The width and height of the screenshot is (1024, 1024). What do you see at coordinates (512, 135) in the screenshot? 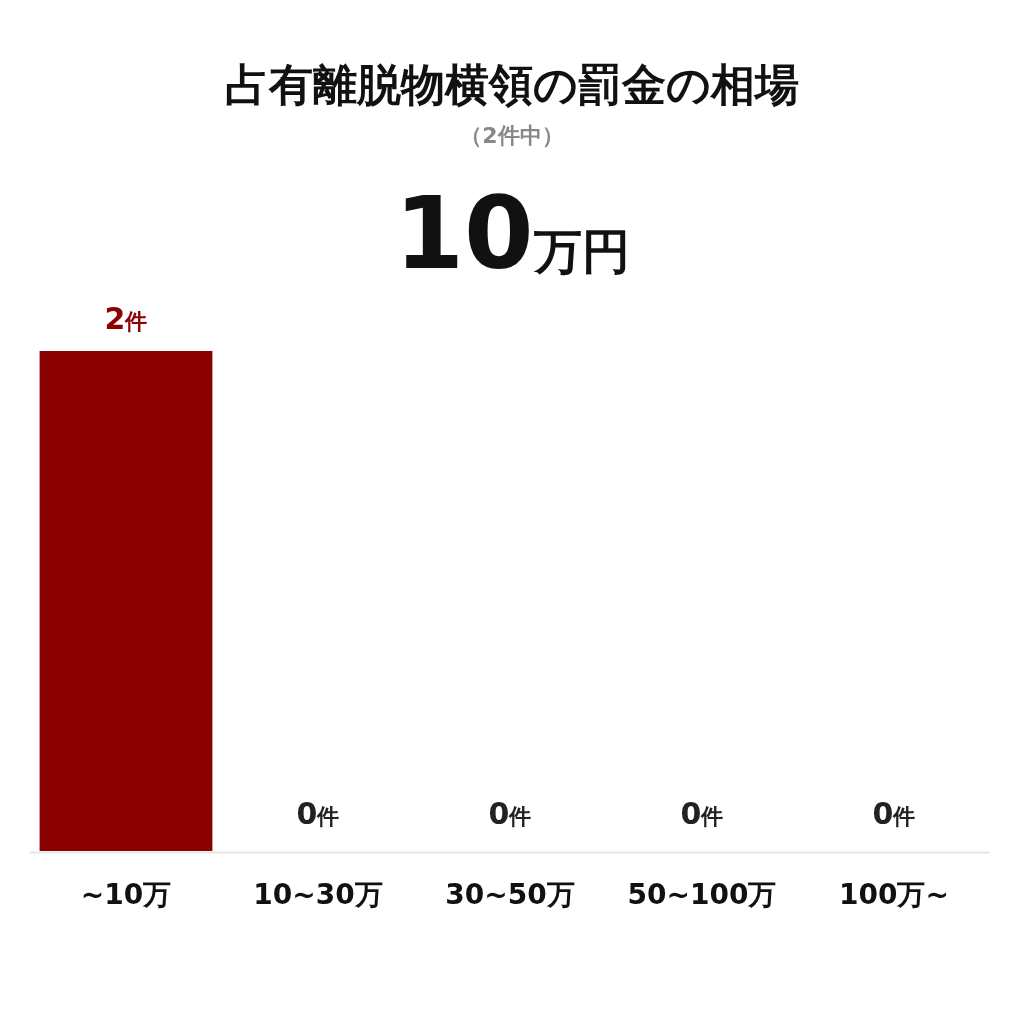
I see `subtitle: （2件中）` at bounding box center [512, 135].